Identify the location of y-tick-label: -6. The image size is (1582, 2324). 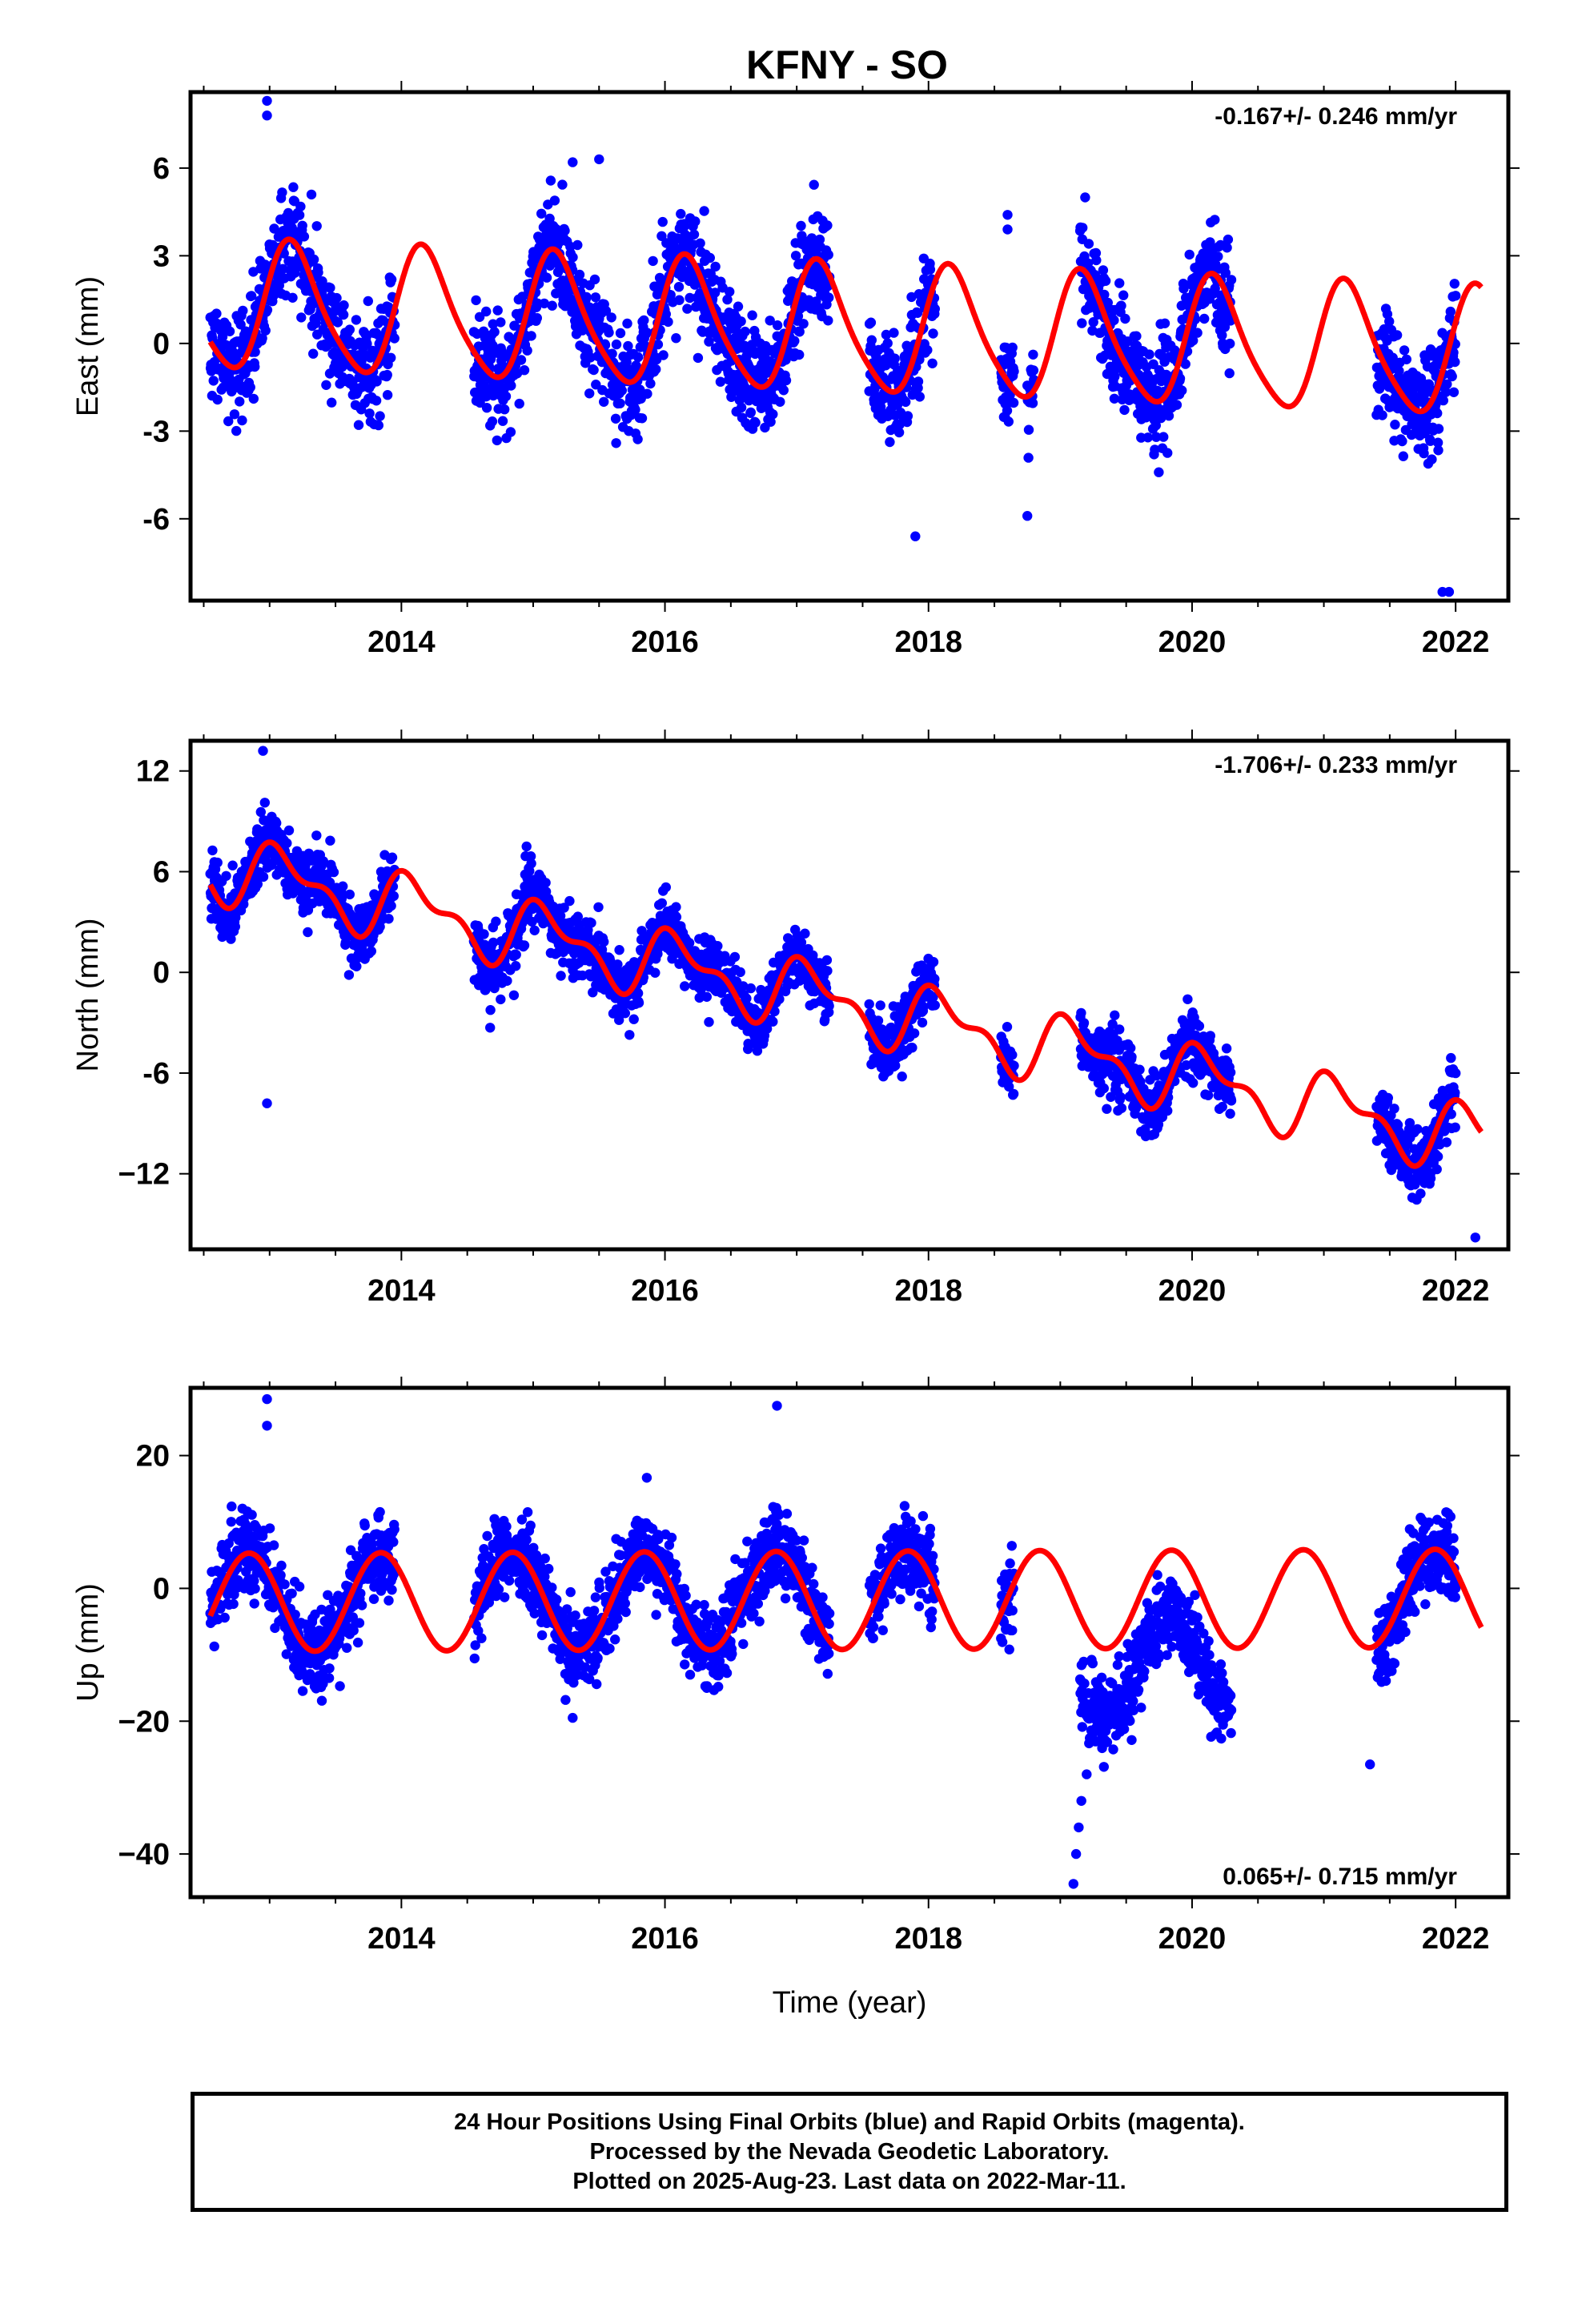
(156, 520).